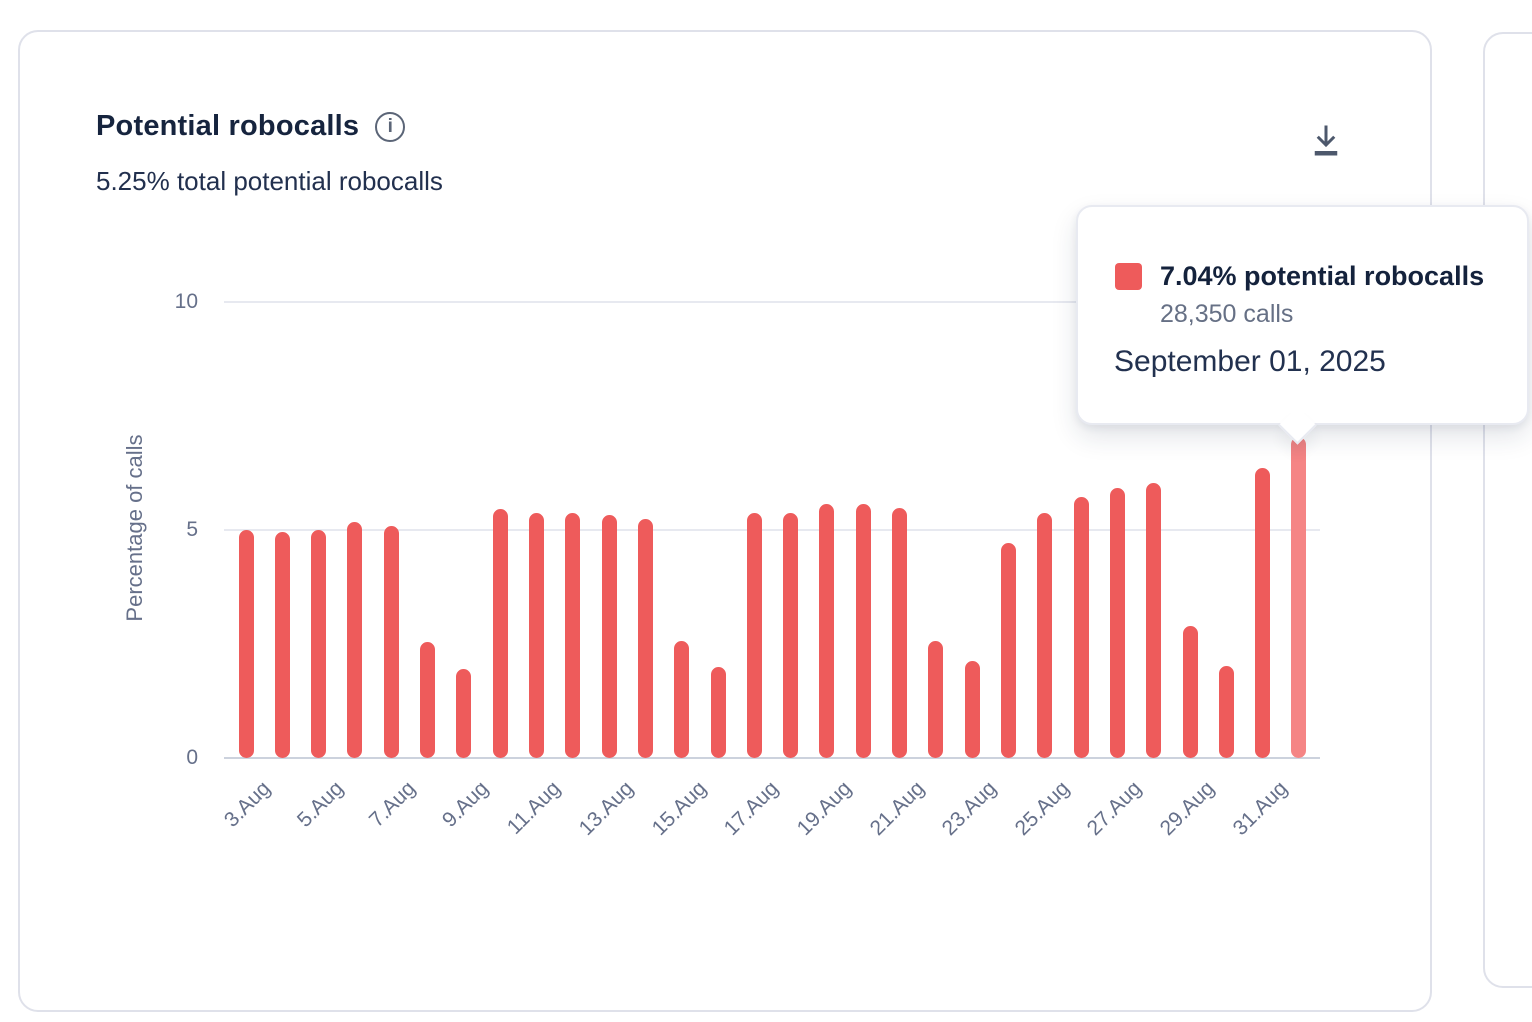 Image resolution: width=1532 pixels, height=1022 pixels. Describe the element at coordinates (186, 301) in the screenshot. I see `y-axis-tick-label: 10` at that location.